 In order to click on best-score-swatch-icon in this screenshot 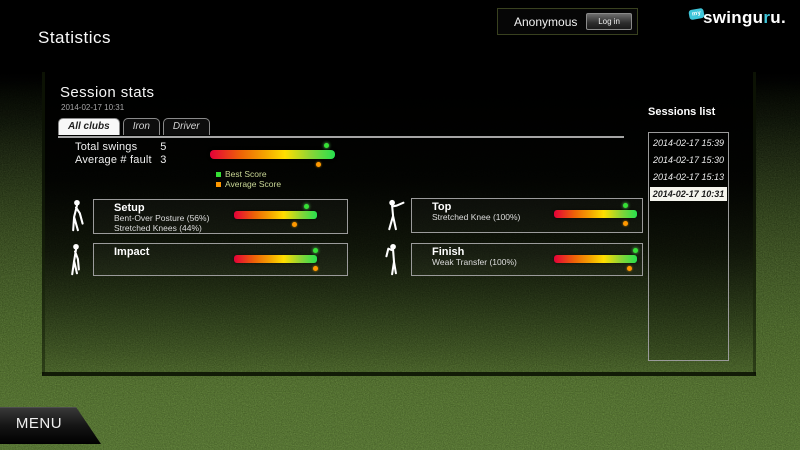, I will do `click(218, 175)`.